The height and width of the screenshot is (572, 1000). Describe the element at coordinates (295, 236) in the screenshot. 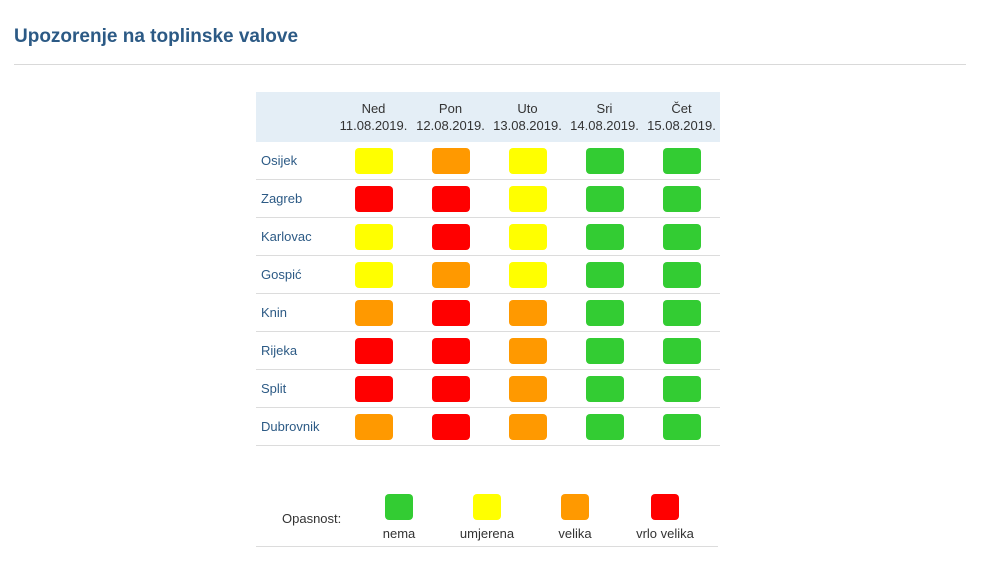

I see `city-name: Karlovac` at that location.